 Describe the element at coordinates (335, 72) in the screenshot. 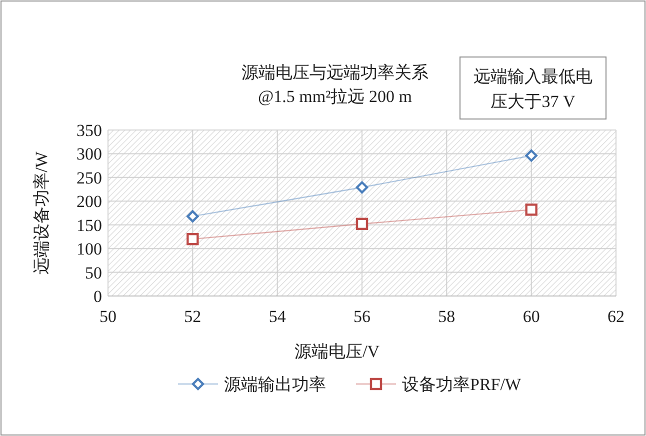

I see `chart-title: 源端电压与远端功率关系` at that location.